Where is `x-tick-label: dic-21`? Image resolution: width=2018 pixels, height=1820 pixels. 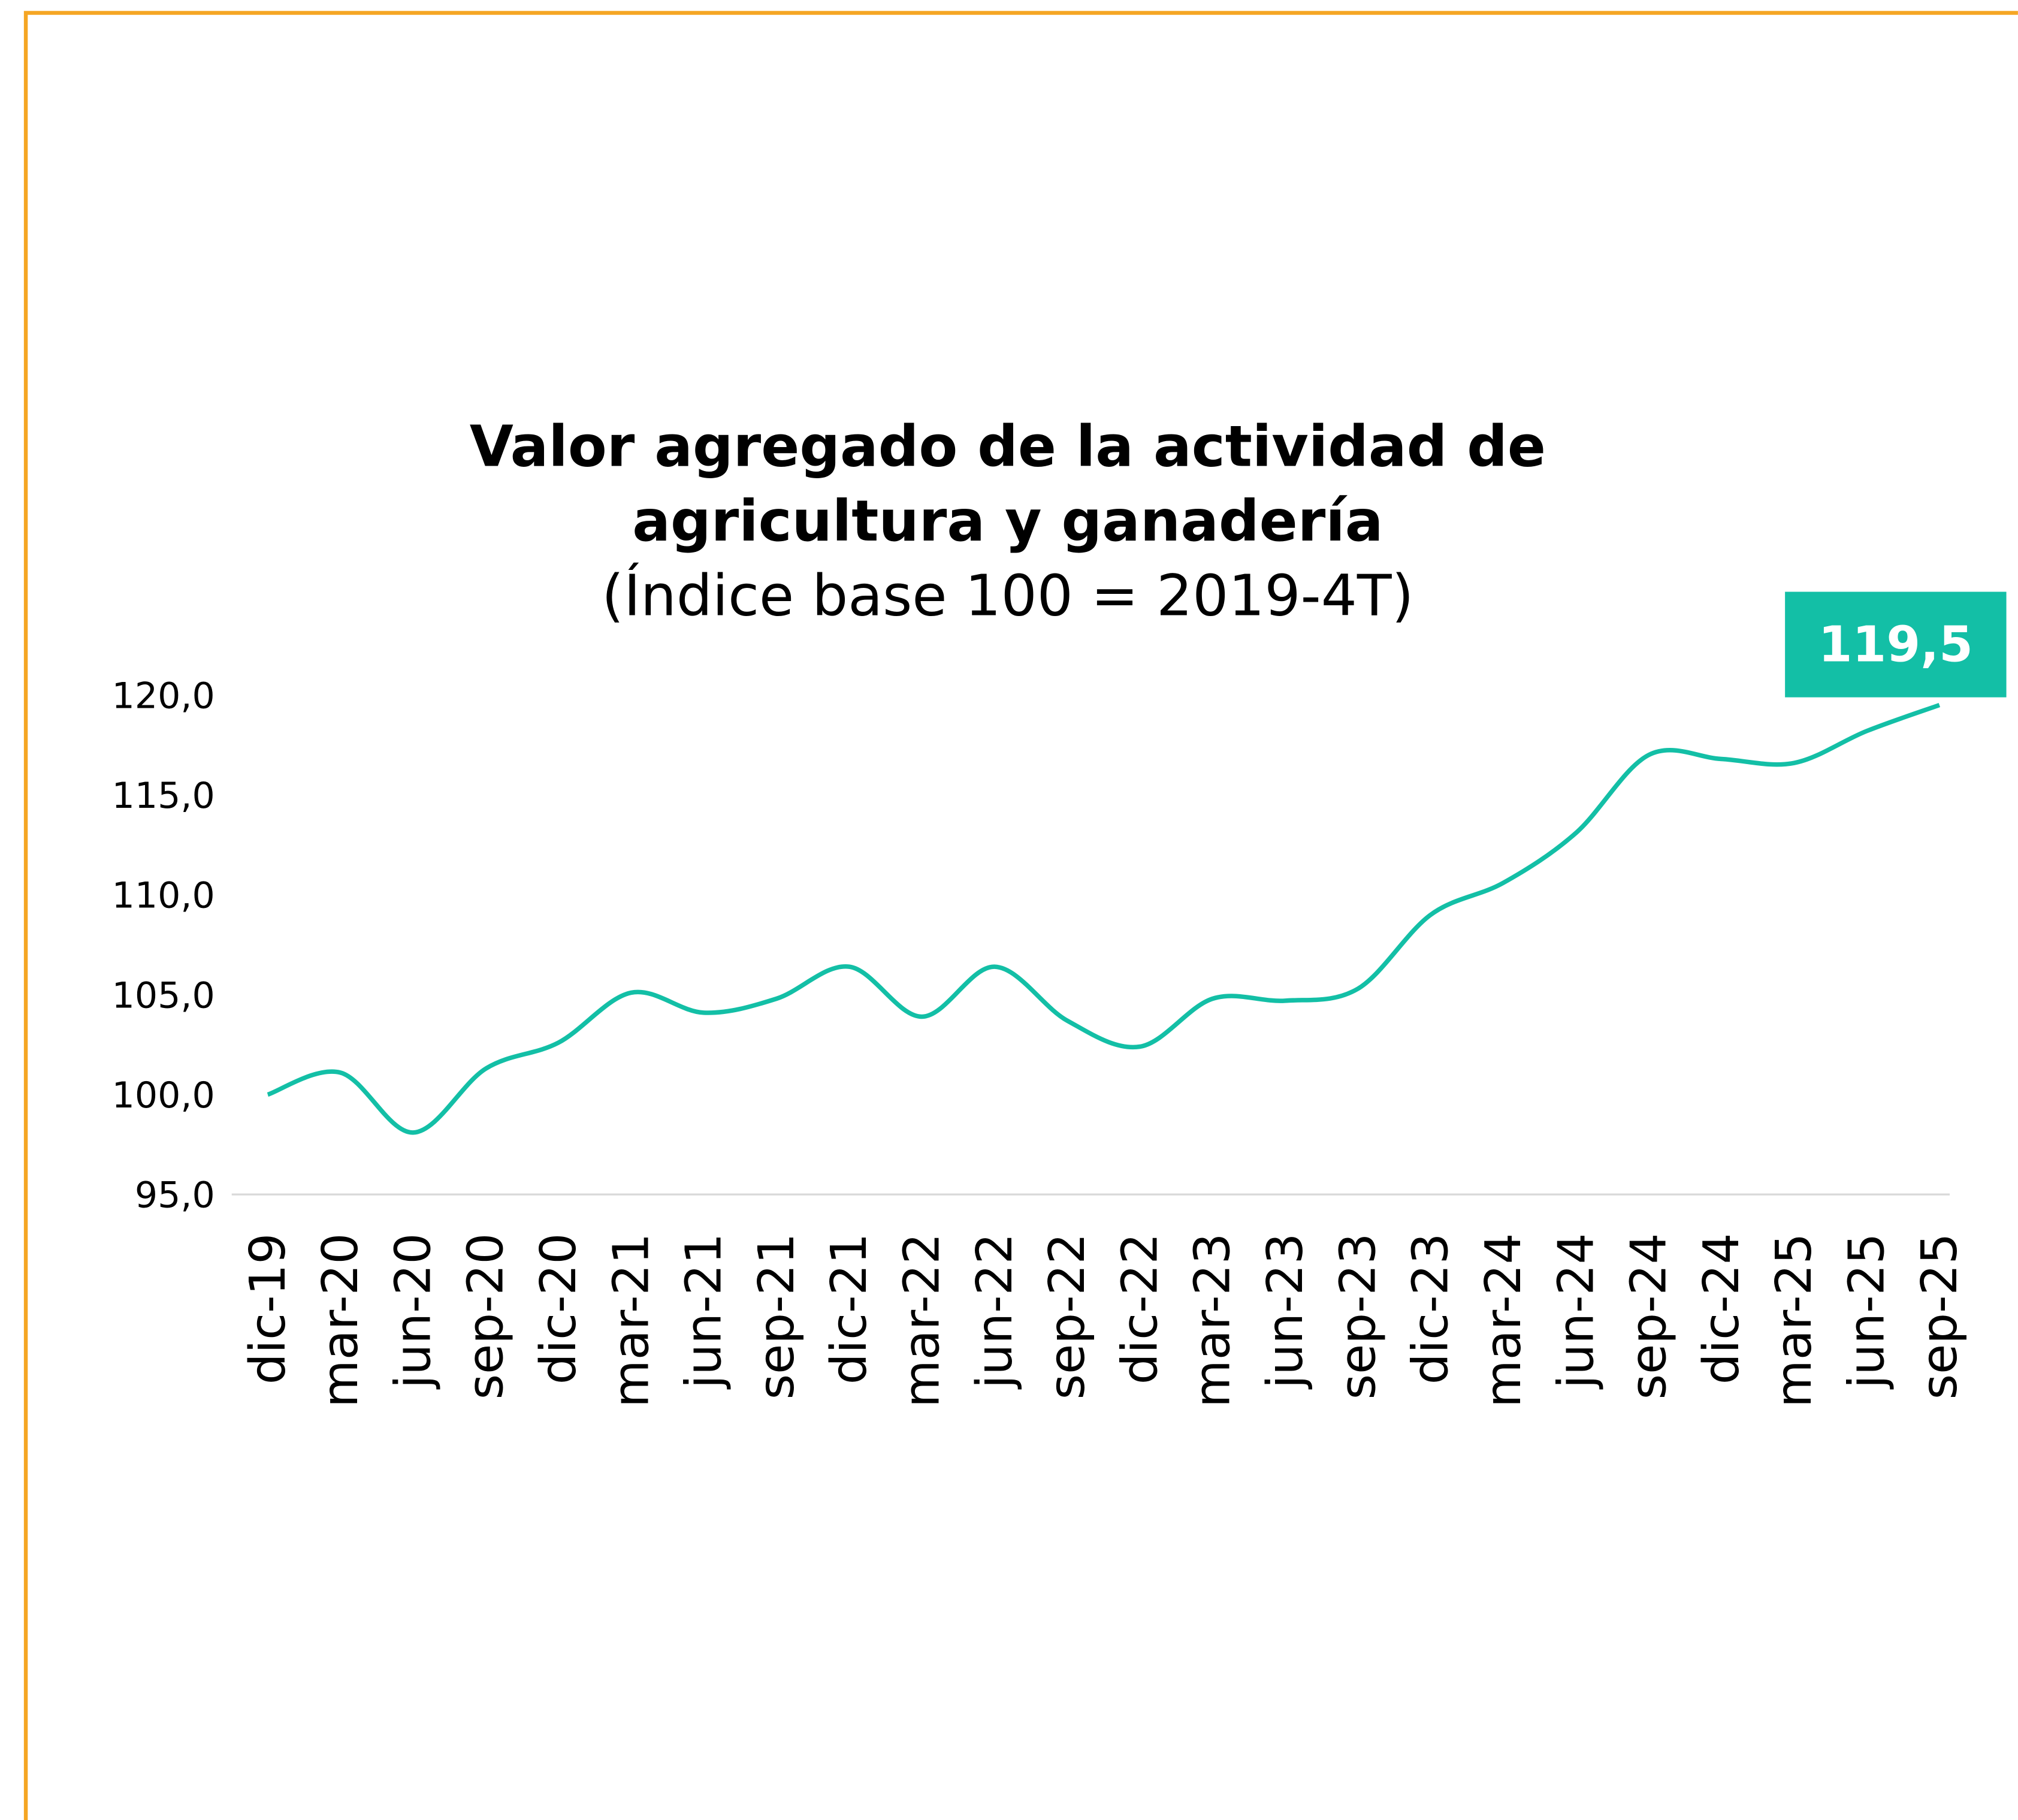
x-tick-label: dic-21 is located at coordinates (849, 1309).